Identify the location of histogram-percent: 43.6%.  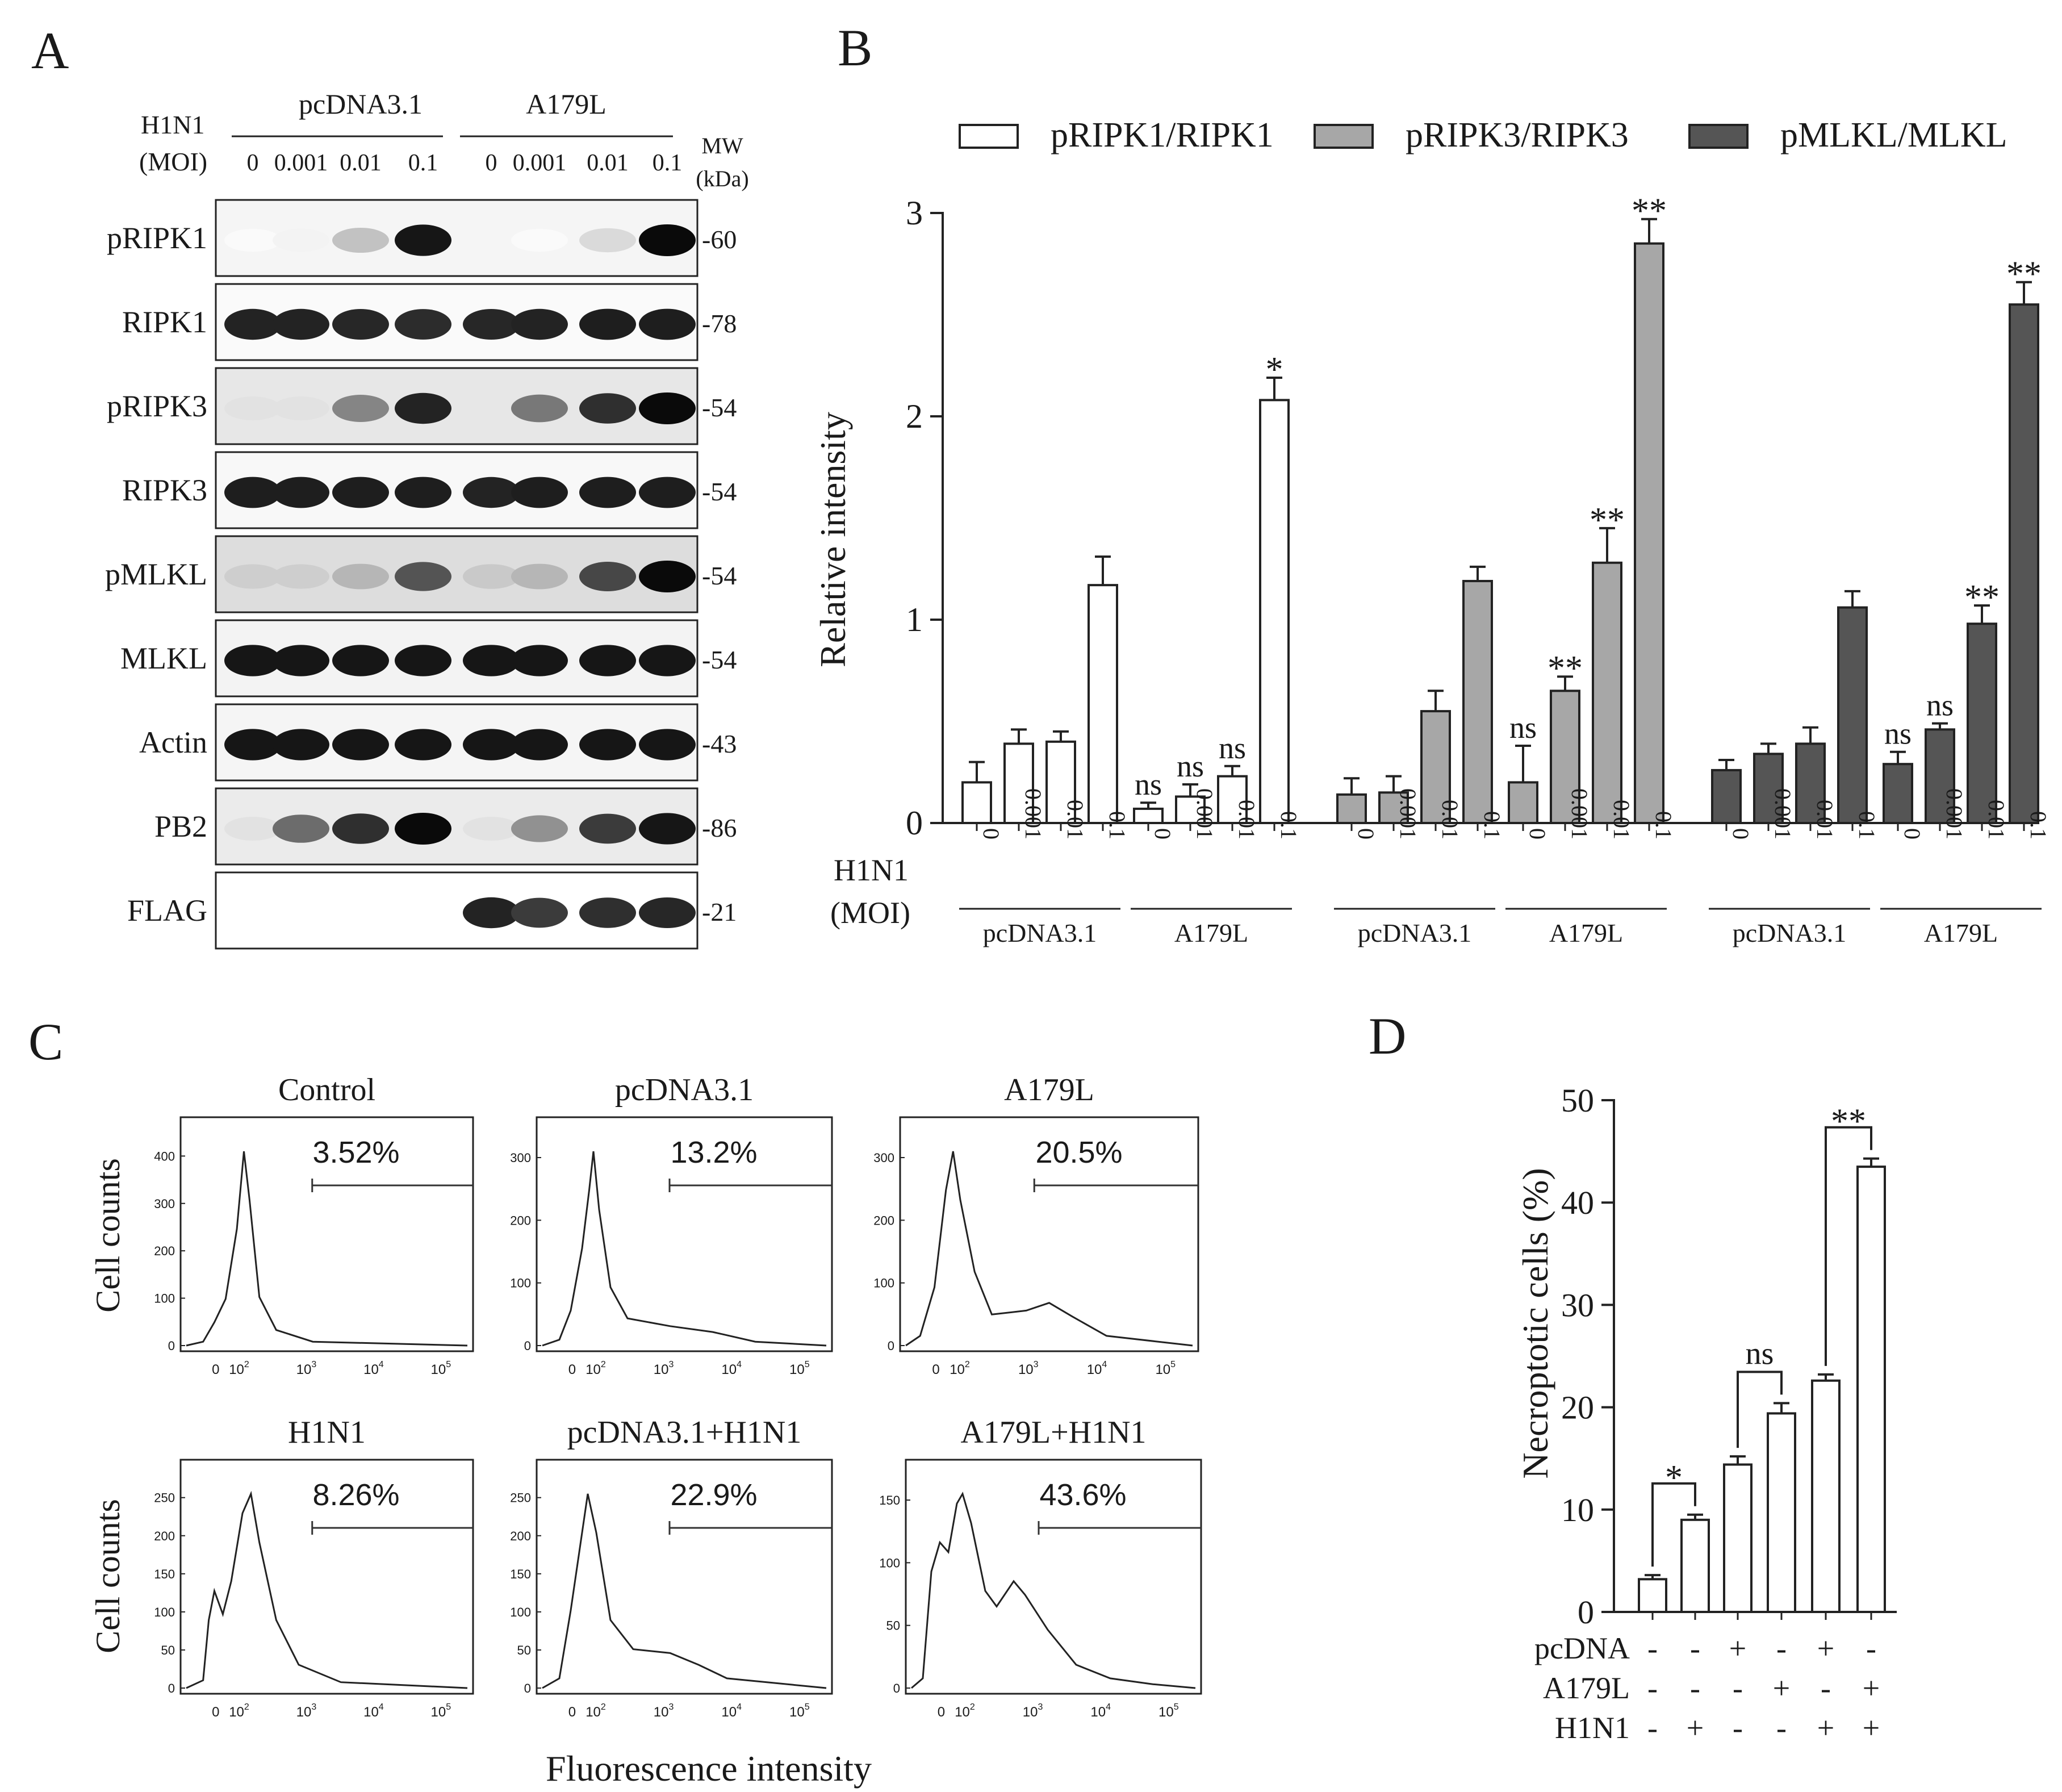
(1082, 1495).